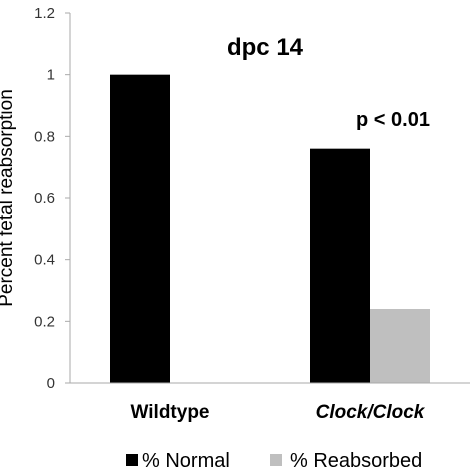  I want to click on y-tick-label: 0.6, so click(44, 198).